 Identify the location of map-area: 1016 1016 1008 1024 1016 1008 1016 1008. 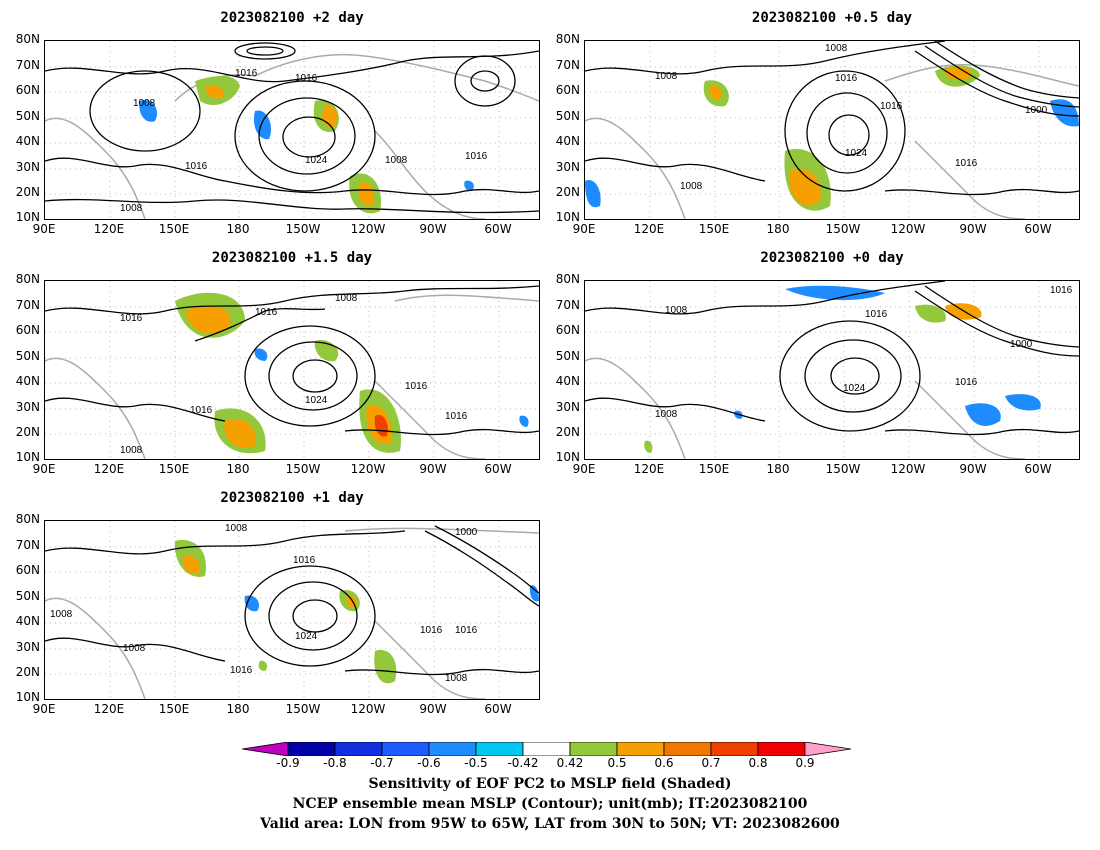
(292, 130).